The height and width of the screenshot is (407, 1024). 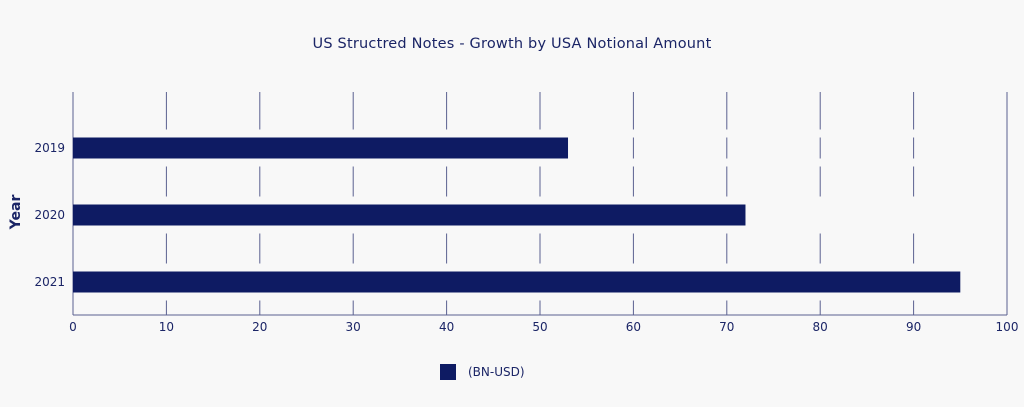 What do you see at coordinates (166, 327) in the screenshot?
I see `x-tick-label: 10` at bounding box center [166, 327].